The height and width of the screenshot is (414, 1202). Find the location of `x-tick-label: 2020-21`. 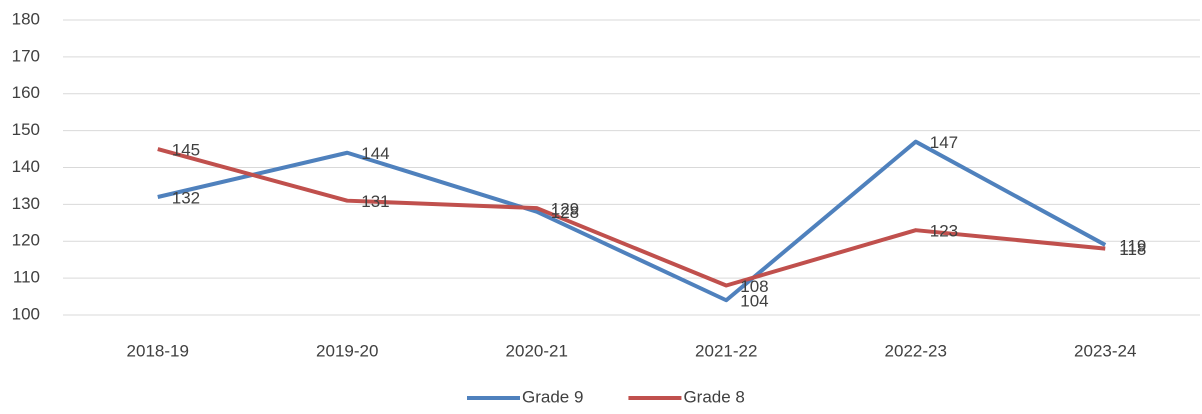

x-tick-label: 2020-21 is located at coordinates (537, 350).